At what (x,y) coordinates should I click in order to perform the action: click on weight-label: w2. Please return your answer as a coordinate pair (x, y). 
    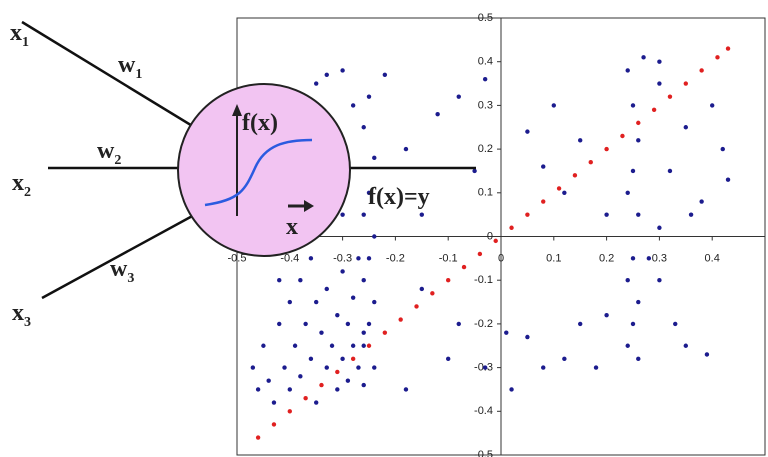
    Looking at the image, I should click on (109, 153).